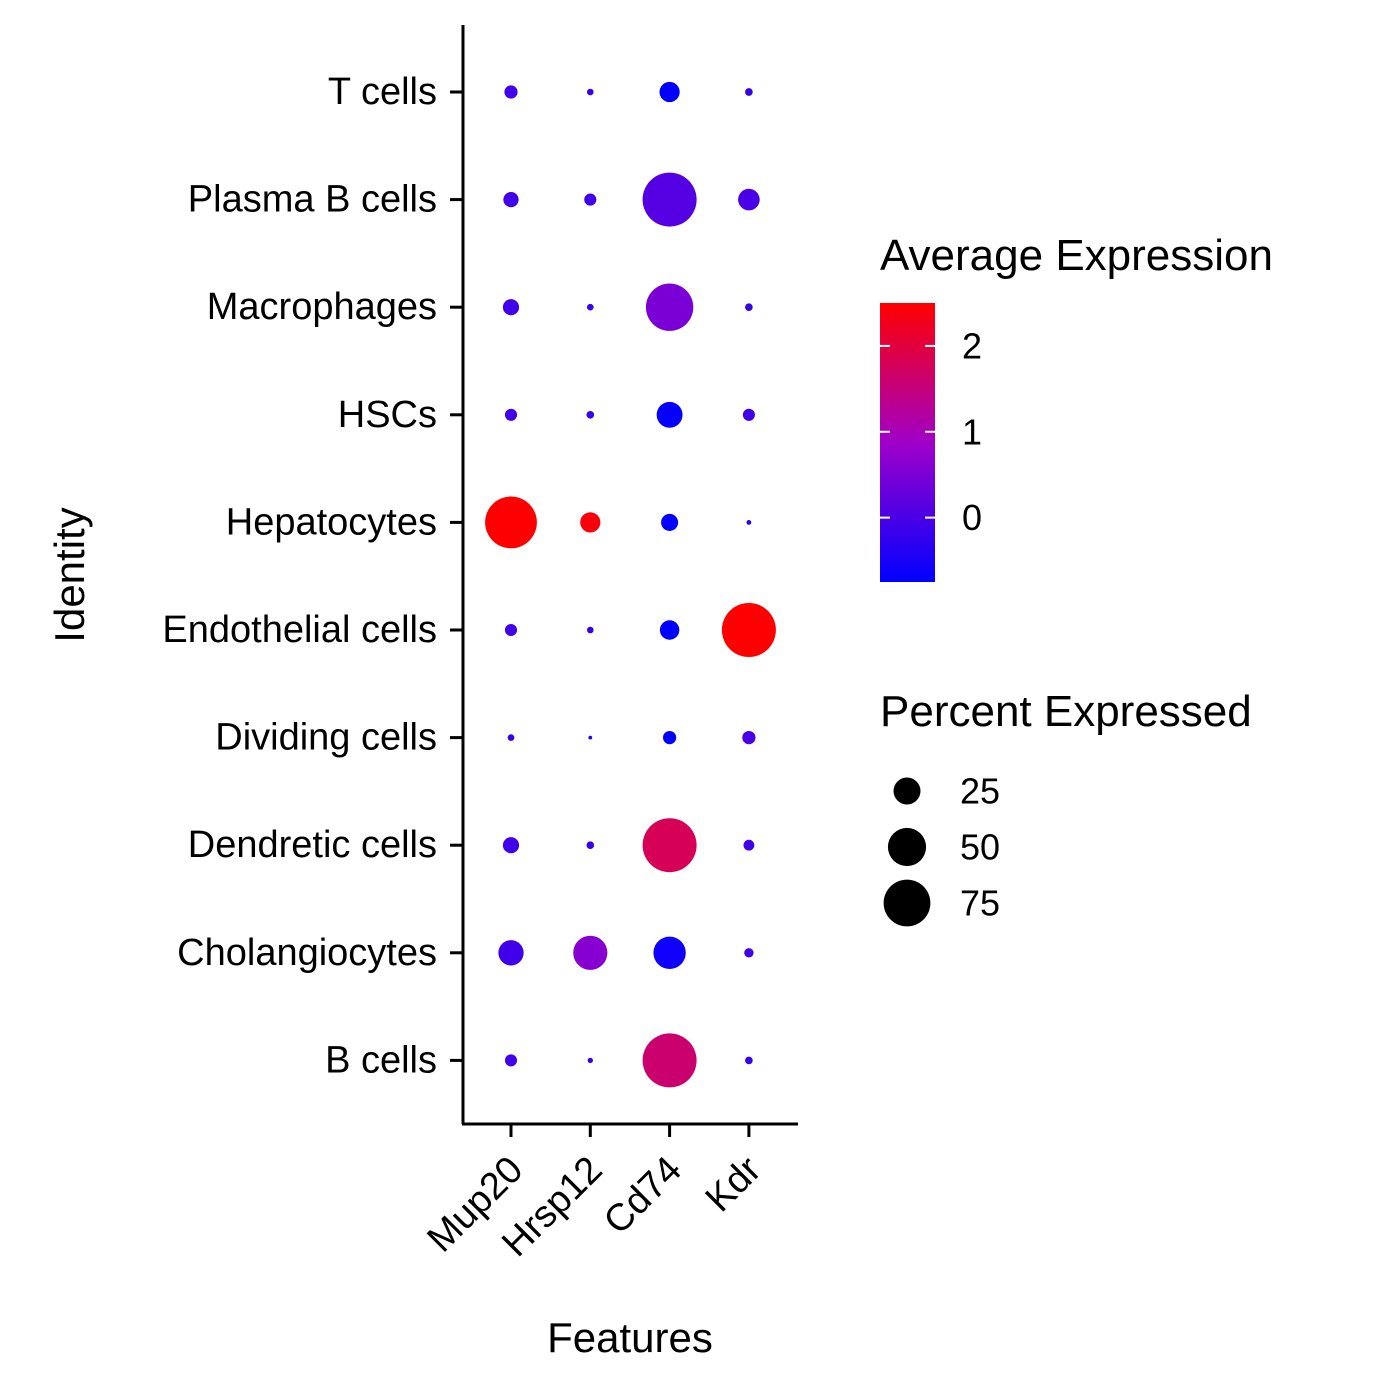  What do you see at coordinates (630, 584) in the screenshot?
I see `dots-layer` at bounding box center [630, 584].